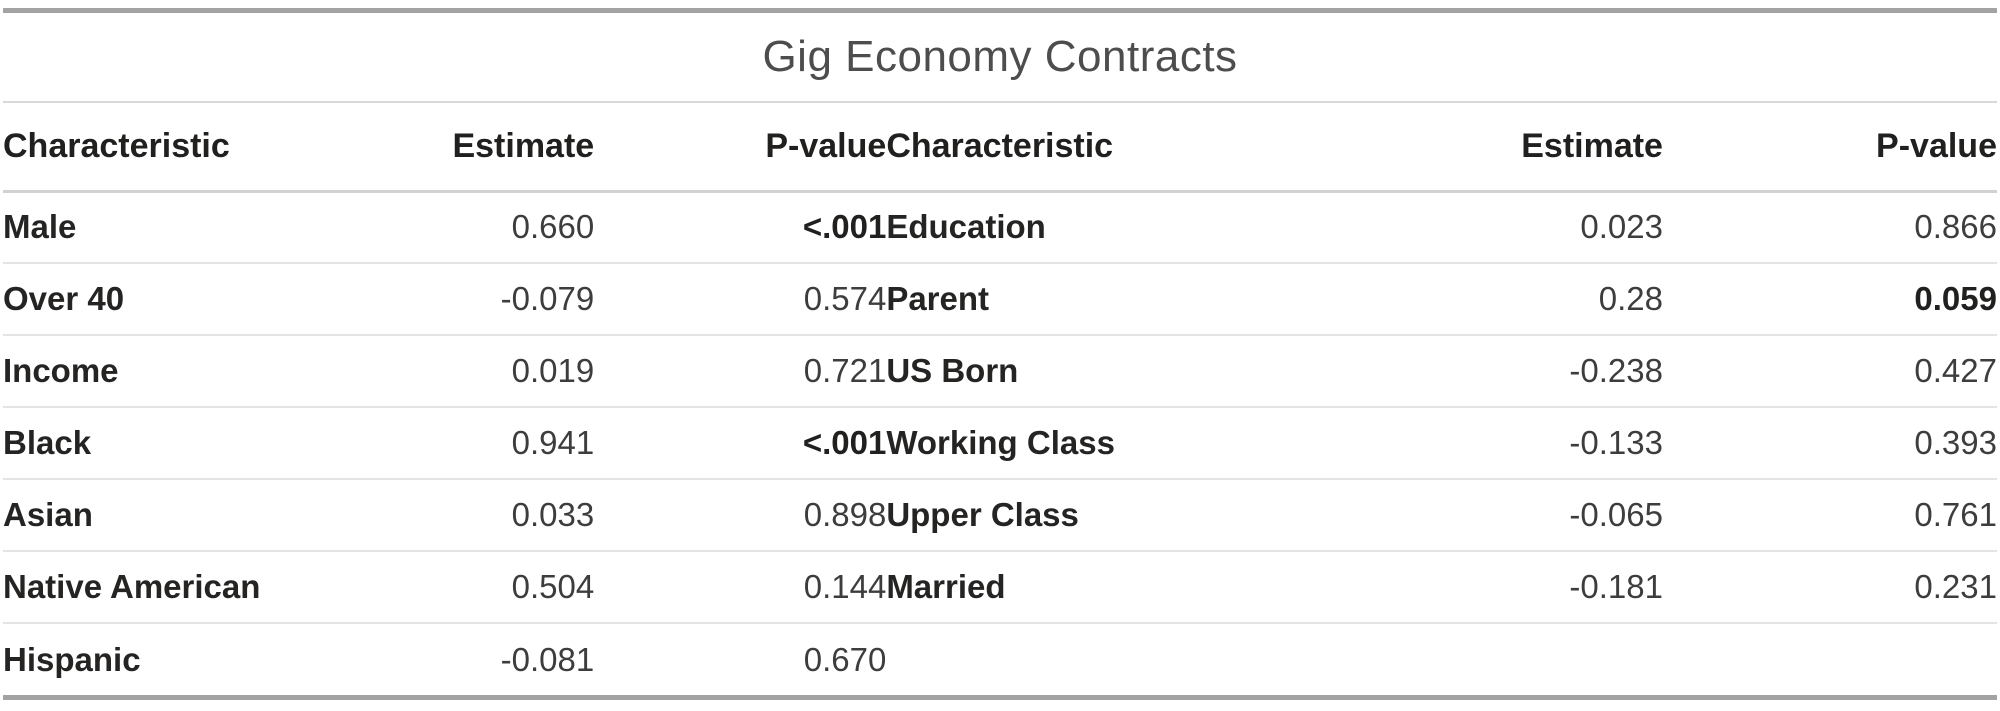  I want to click on cell-characteristic: Black, so click(177, 443).